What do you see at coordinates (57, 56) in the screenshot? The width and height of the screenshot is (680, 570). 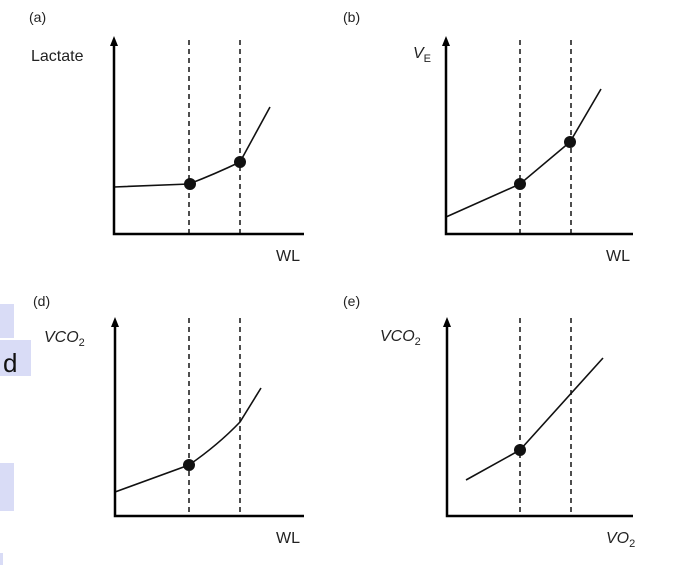 I see `panel-a-y-label: Lactate` at bounding box center [57, 56].